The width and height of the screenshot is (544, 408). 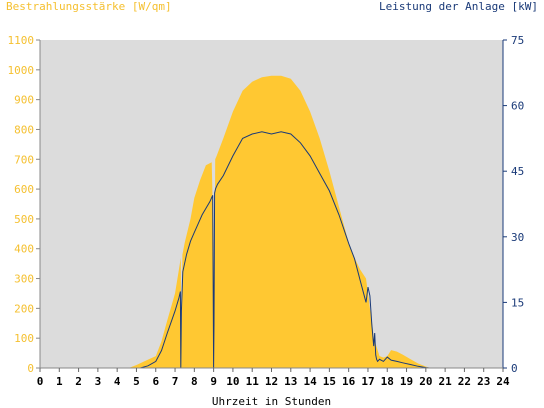 I want to click on x-tick-label: 20, so click(x=425, y=381).